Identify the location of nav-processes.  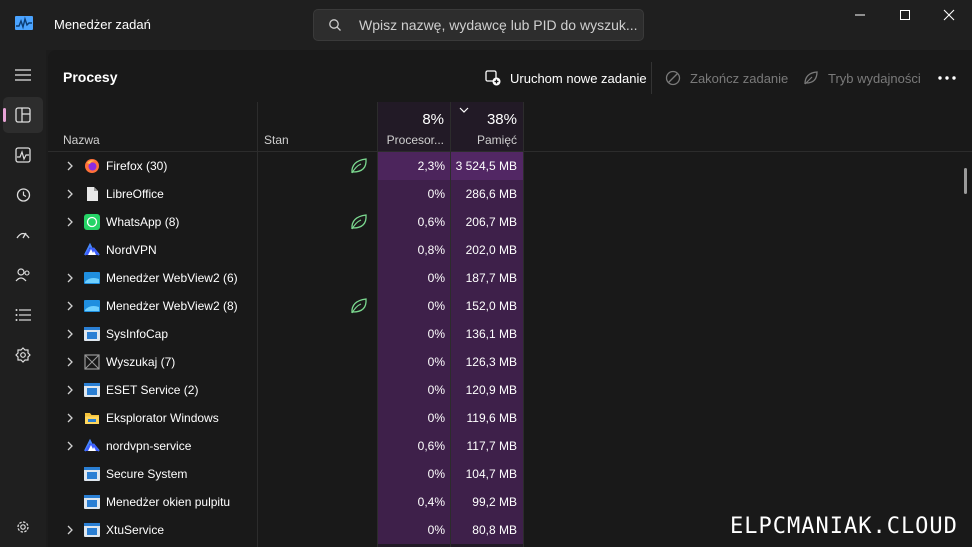
(23, 115).